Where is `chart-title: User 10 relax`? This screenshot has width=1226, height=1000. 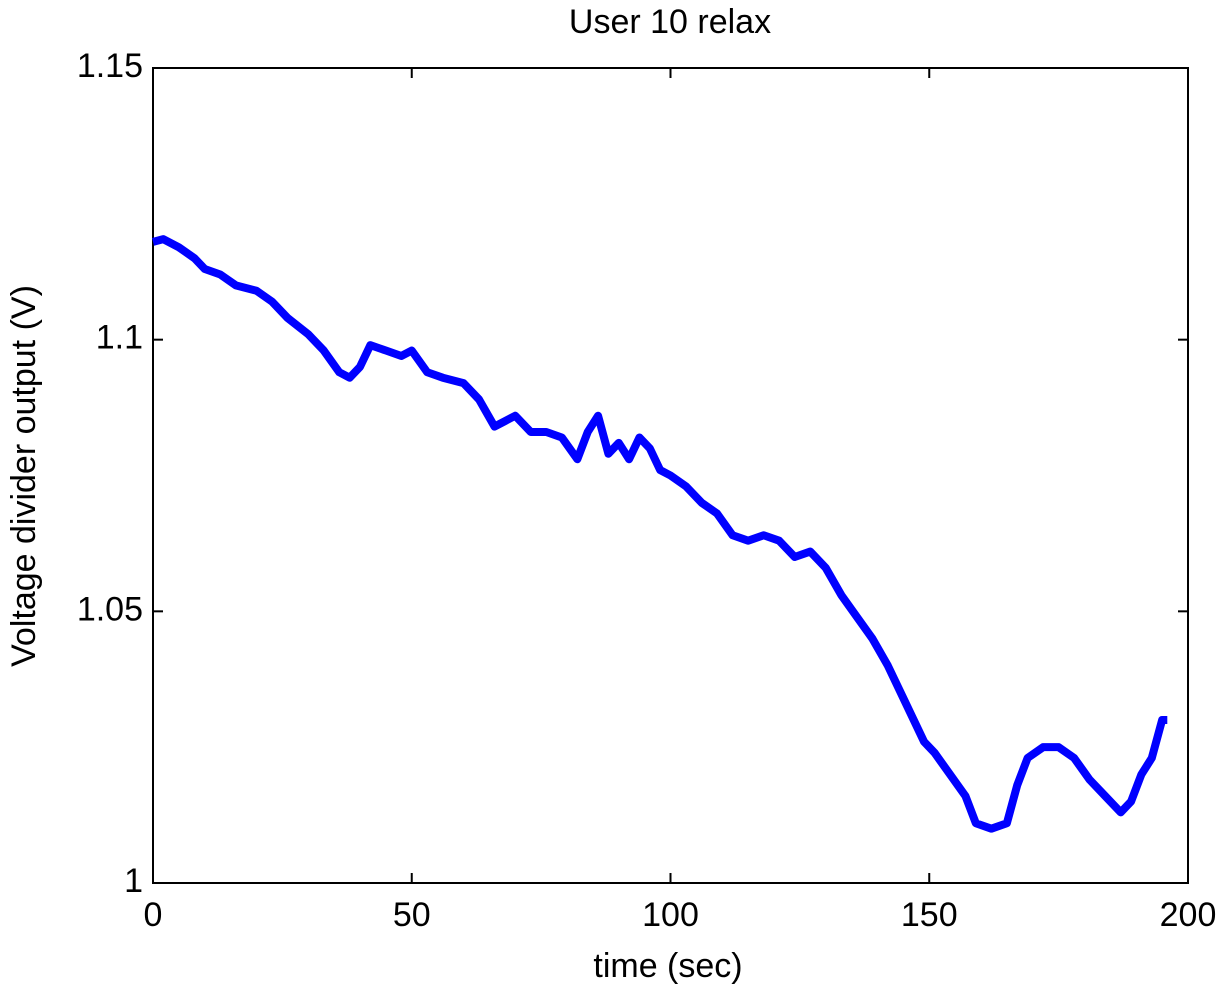
chart-title: User 10 relax is located at coordinates (670, 22).